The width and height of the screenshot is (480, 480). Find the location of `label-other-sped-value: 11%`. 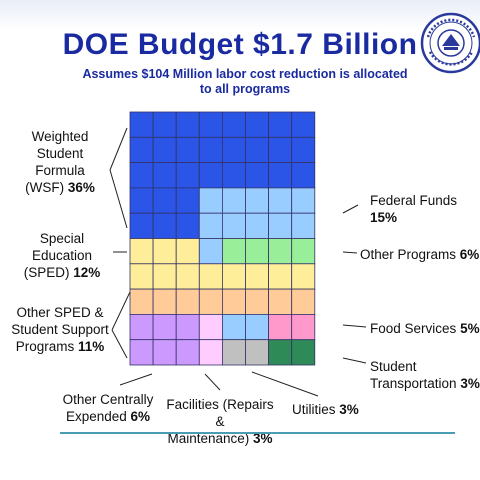

label-other-sped-value: 11% is located at coordinates (91, 346).